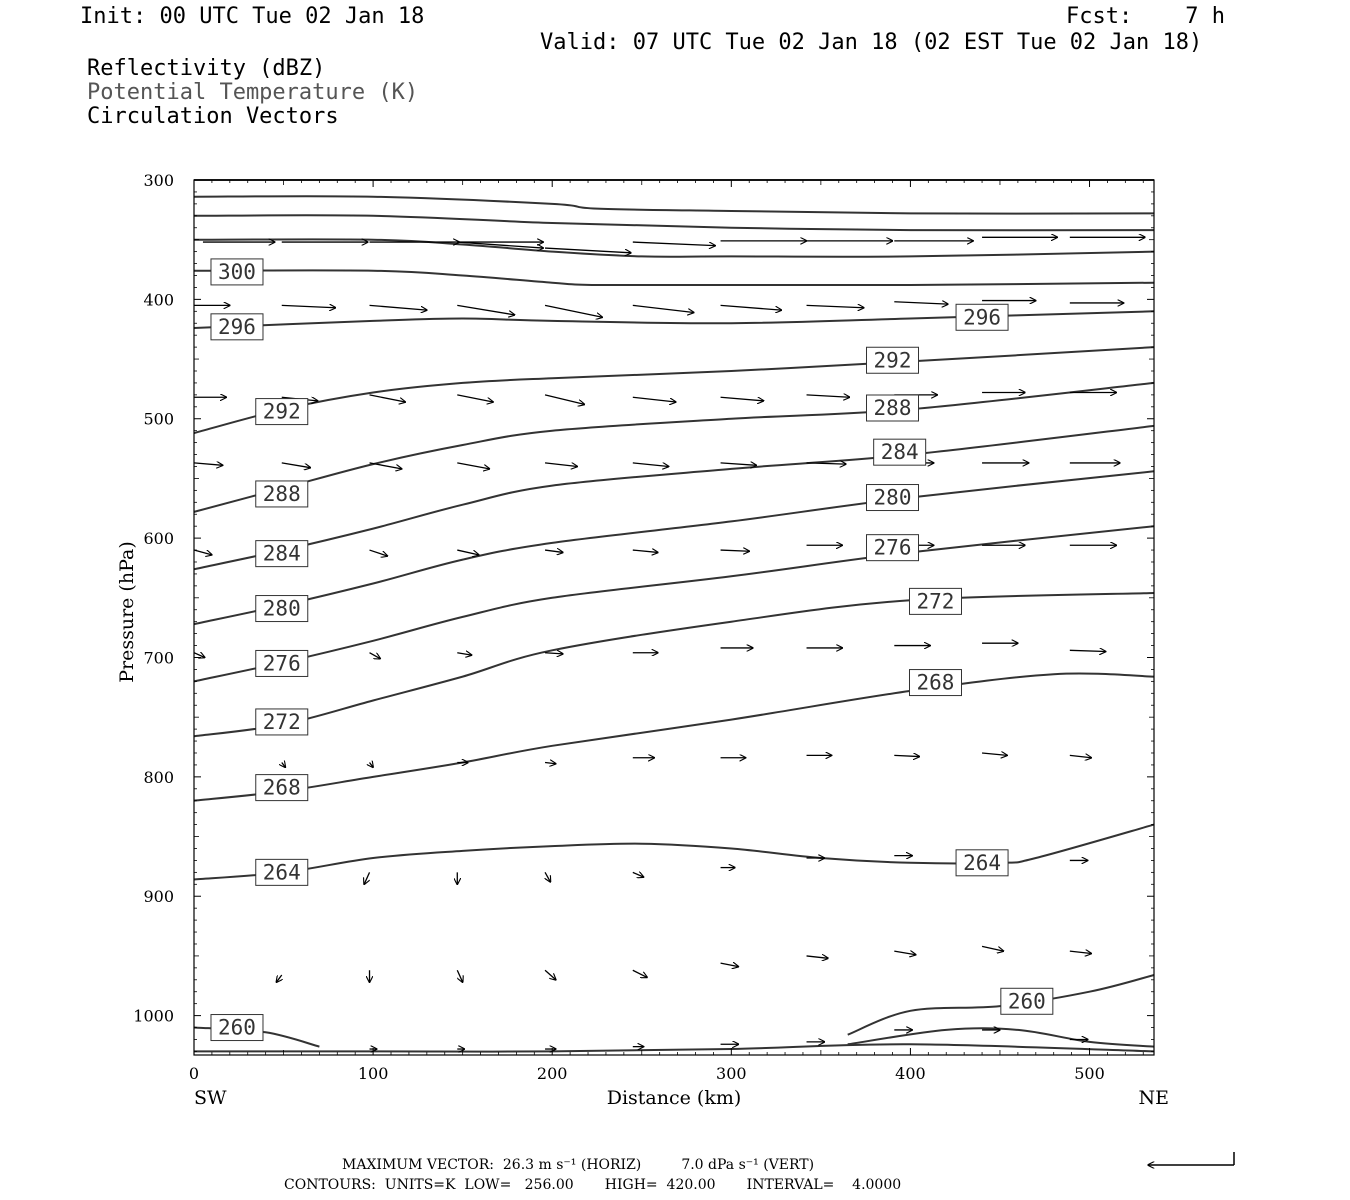 The height and width of the screenshot is (1200, 1350). I want to click on y-tick-label: 600, so click(158, 538).